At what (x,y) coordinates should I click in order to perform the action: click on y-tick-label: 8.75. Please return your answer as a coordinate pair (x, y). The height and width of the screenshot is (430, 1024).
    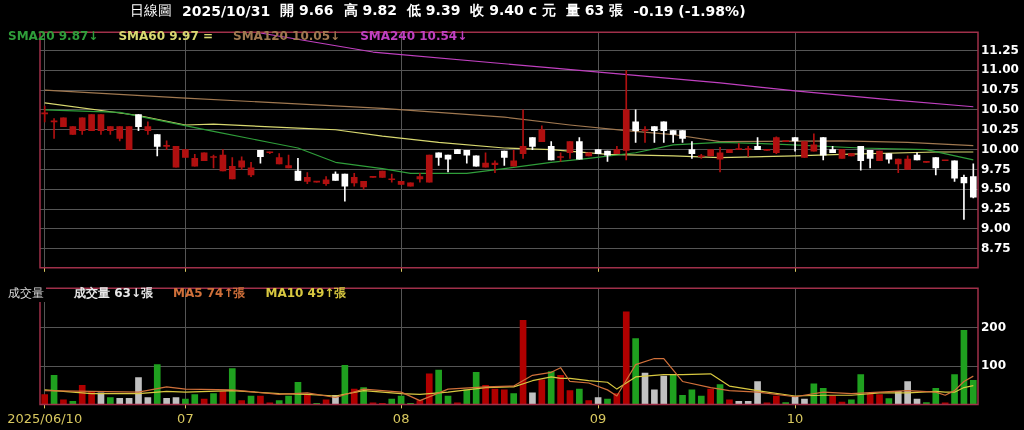
    Looking at the image, I should click on (996, 247).